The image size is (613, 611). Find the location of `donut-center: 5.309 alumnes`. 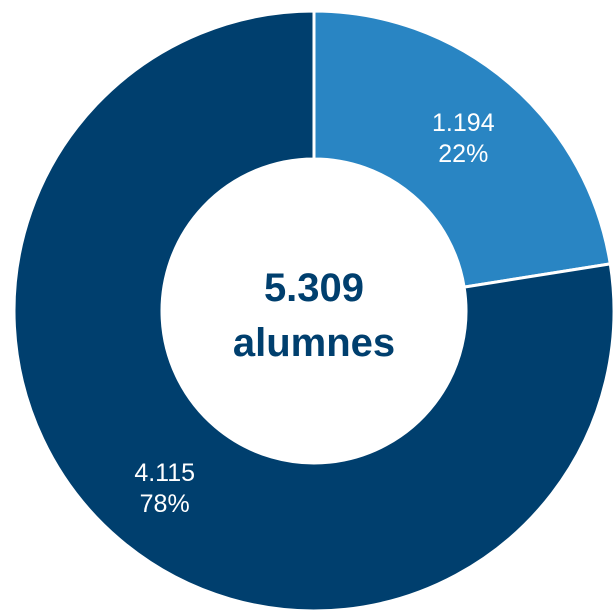

donut-center: 5.309 alumnes is located at coordinates (314, 315).